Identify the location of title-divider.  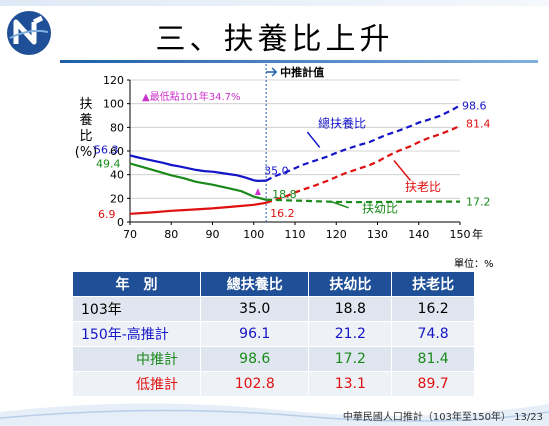
(299, 61).